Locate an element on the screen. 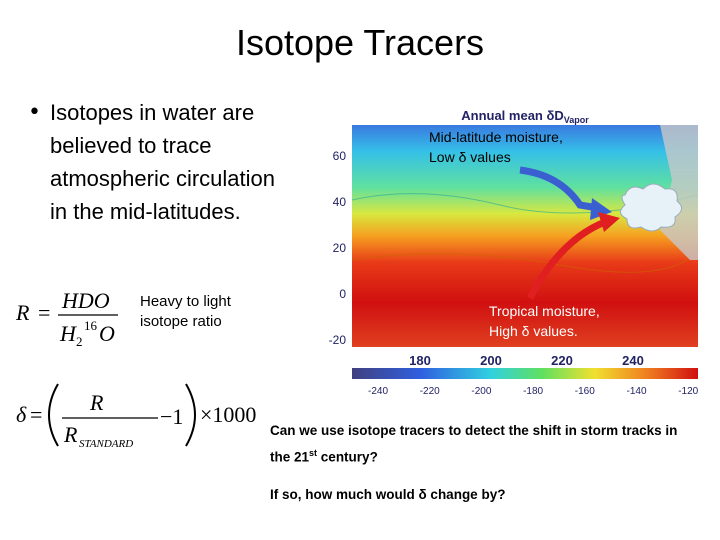 The height and width of the screenshot is (540, 720). map-title-sub: Vapor is located at coordinates (577, 120).